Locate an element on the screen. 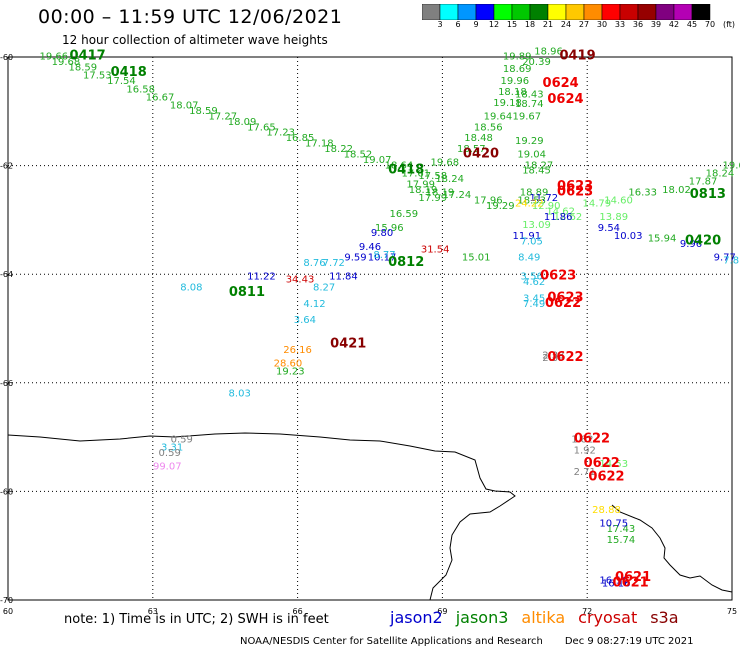  wave-height-value: 18.57 is located at coordinates (471, 149).